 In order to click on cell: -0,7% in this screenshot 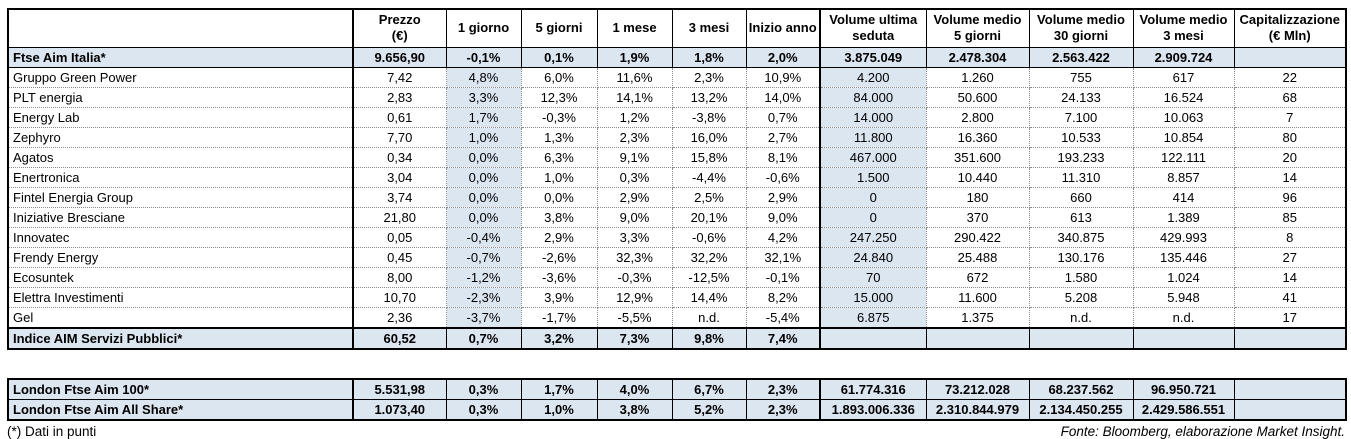, I will do `click(483, 257)`.